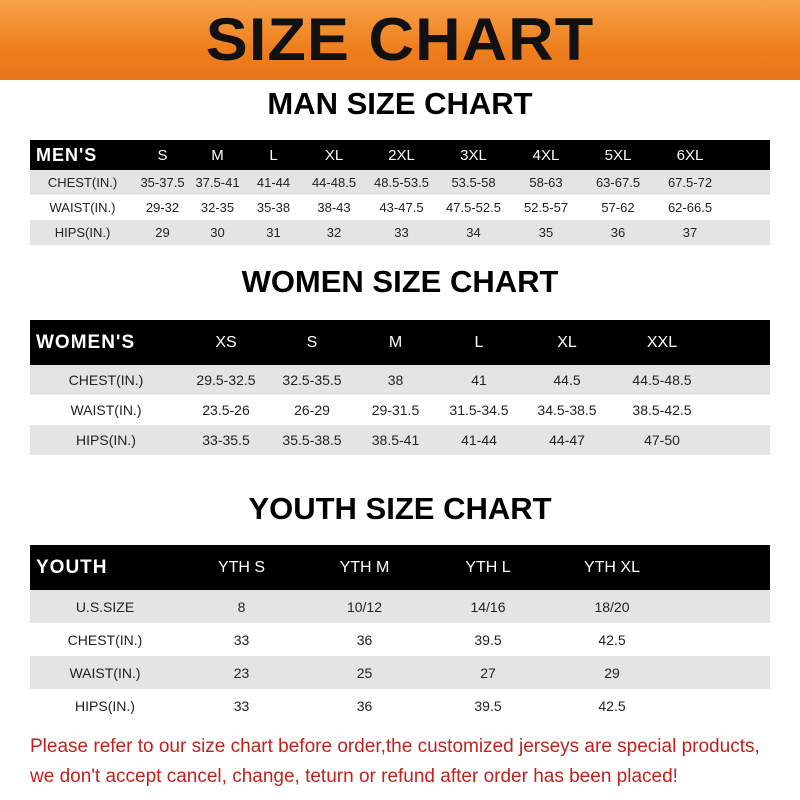 The height and width of the screenshot is (800, 800). What do you see at coordinates (690, 207) in the screenshot?
I see `cell-value: 62-66.5` at bounding box center [690, 207].